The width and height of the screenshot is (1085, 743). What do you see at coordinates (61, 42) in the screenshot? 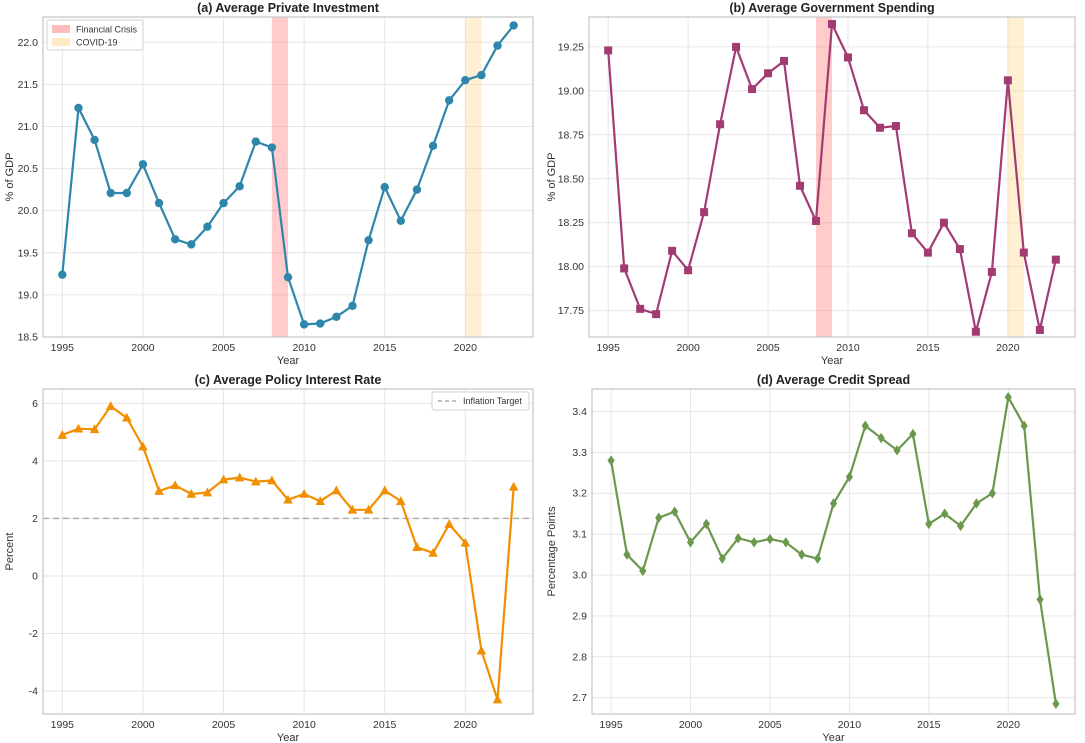
I see `legend-swatch` at bounding box center [61, 42].